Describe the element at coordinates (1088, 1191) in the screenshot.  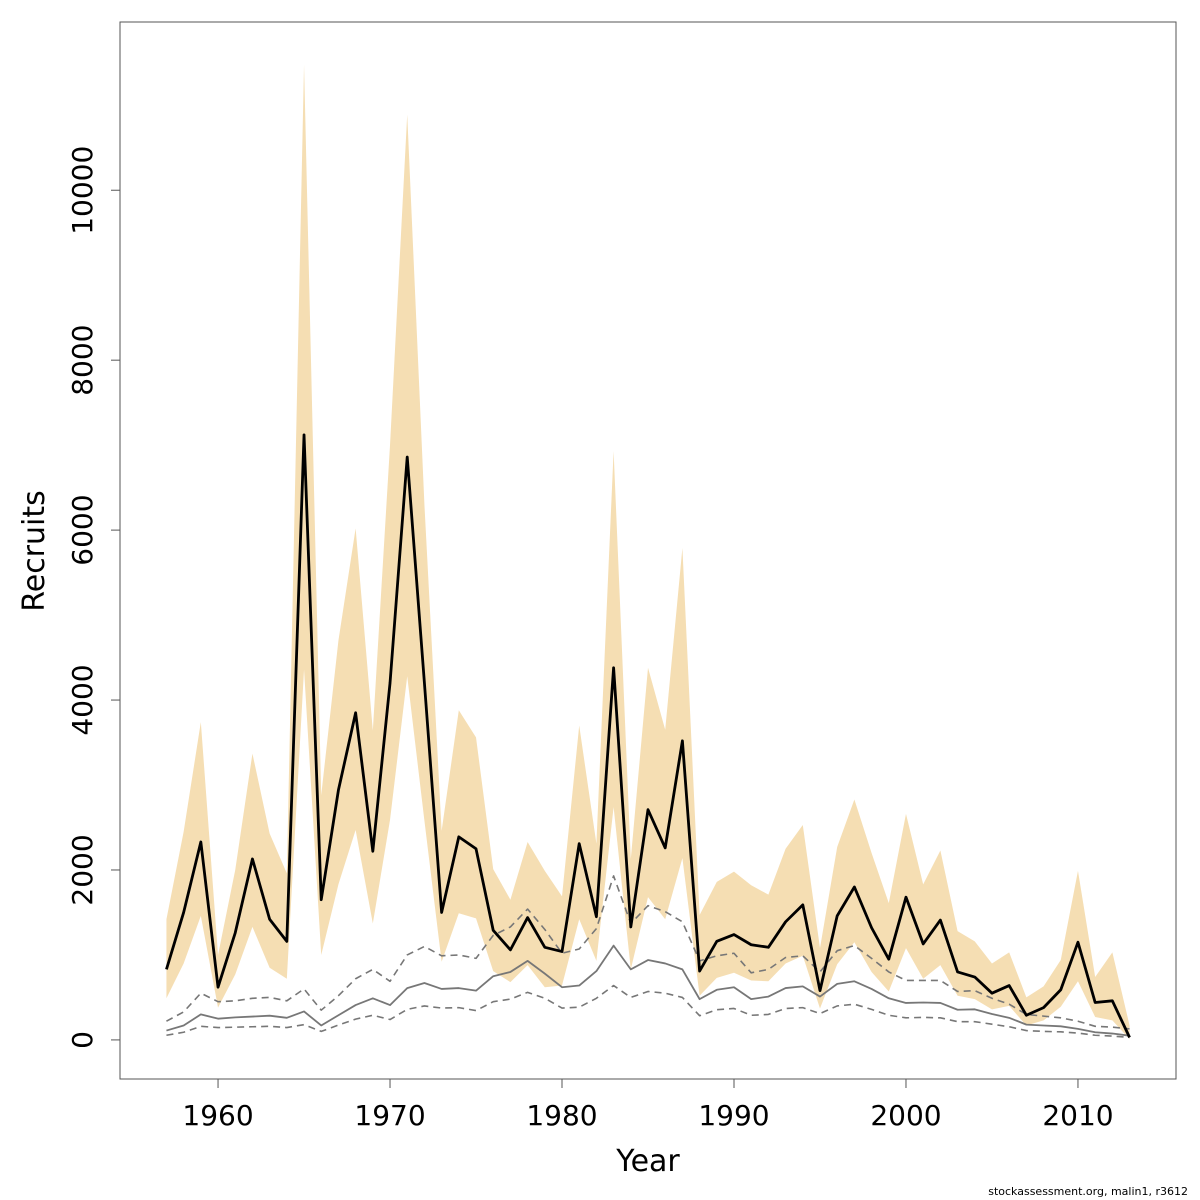
I see `source-footnote: stockassessment.org, malin1, r3612` at that location.